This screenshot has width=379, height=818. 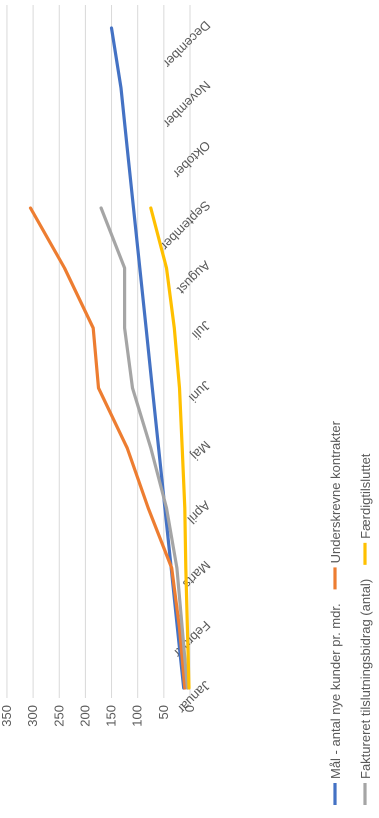 What do you see at coordinates (98, 716) in the screenshot?
I see `y-axis-ticks: 0 50 100 150 200 250 300 350` at bounding box center [98, 716].